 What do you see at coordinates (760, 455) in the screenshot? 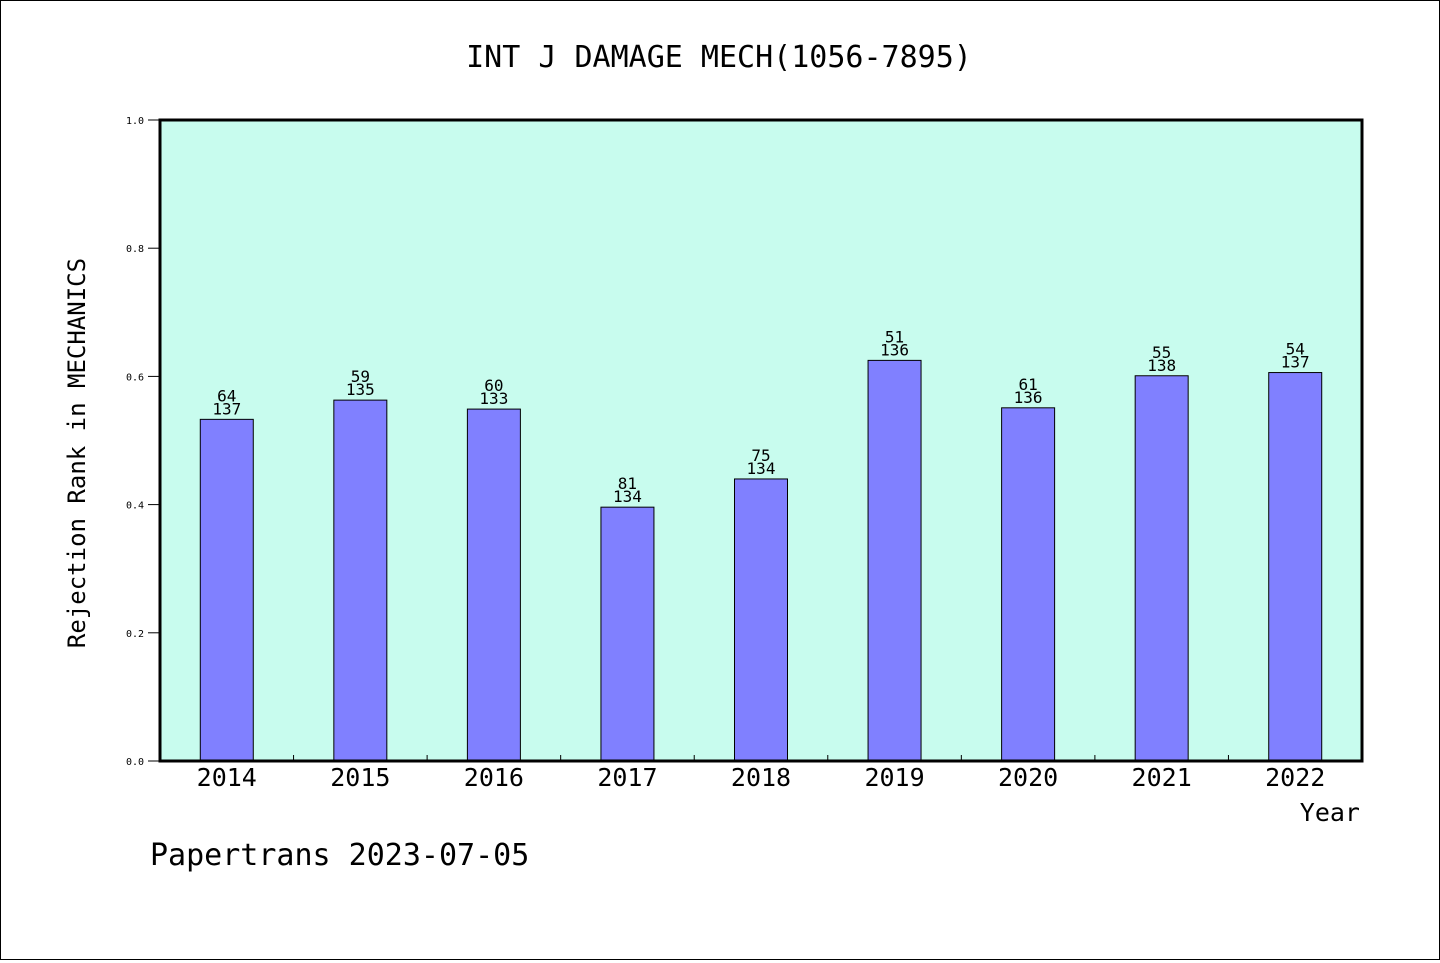
I see `bar-rank-label: 75` at bounding box center [760, 455].